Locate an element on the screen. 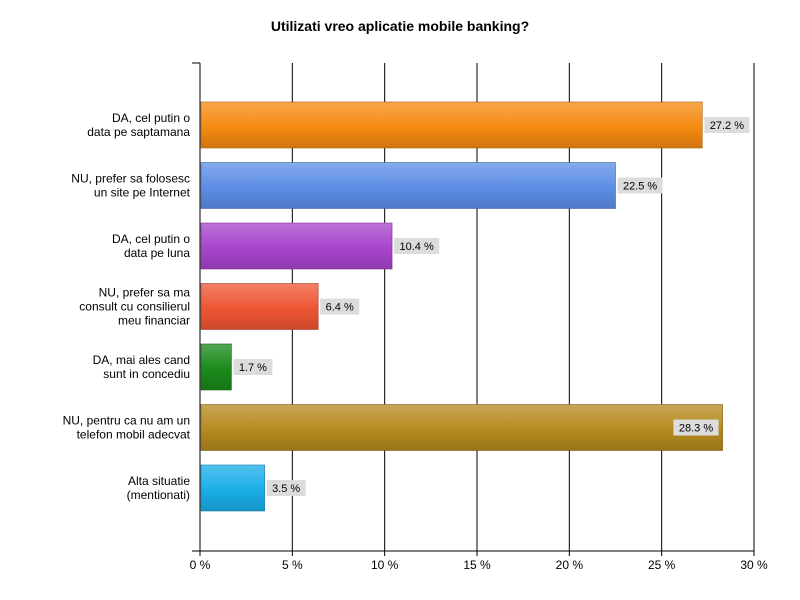  x-tick-label: 15 % is located at coordinates (477, 565).